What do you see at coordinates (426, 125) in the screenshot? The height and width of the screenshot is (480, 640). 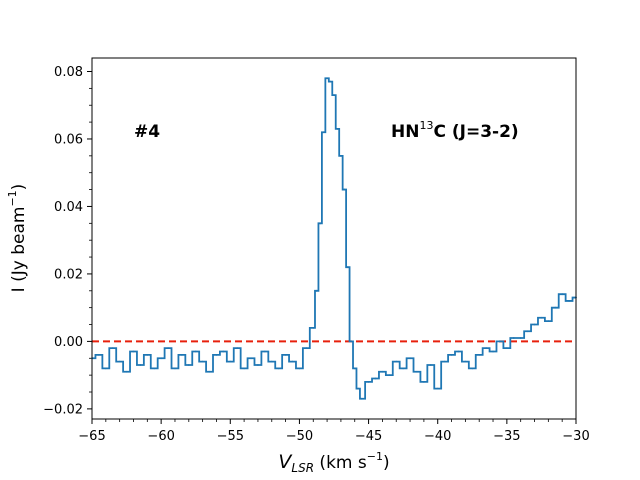 I see `line-annotation-sup: 13` at bounding box center [426, 125].